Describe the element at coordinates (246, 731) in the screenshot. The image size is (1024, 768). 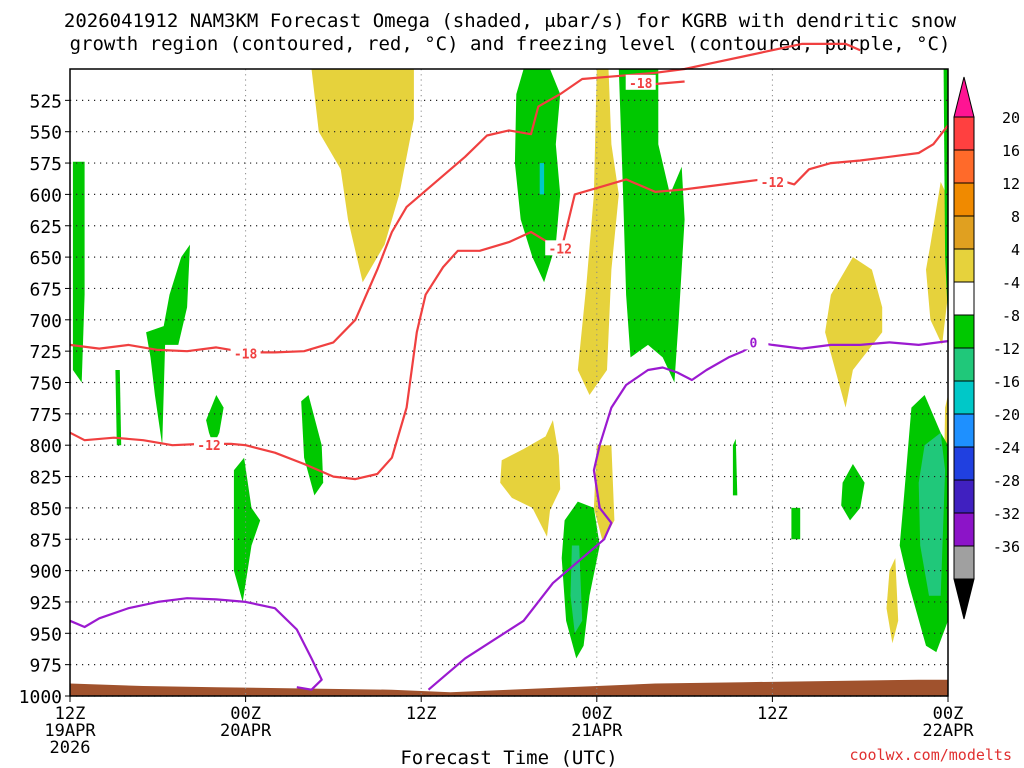
I see `x-tick-label: 20APR` at that location.